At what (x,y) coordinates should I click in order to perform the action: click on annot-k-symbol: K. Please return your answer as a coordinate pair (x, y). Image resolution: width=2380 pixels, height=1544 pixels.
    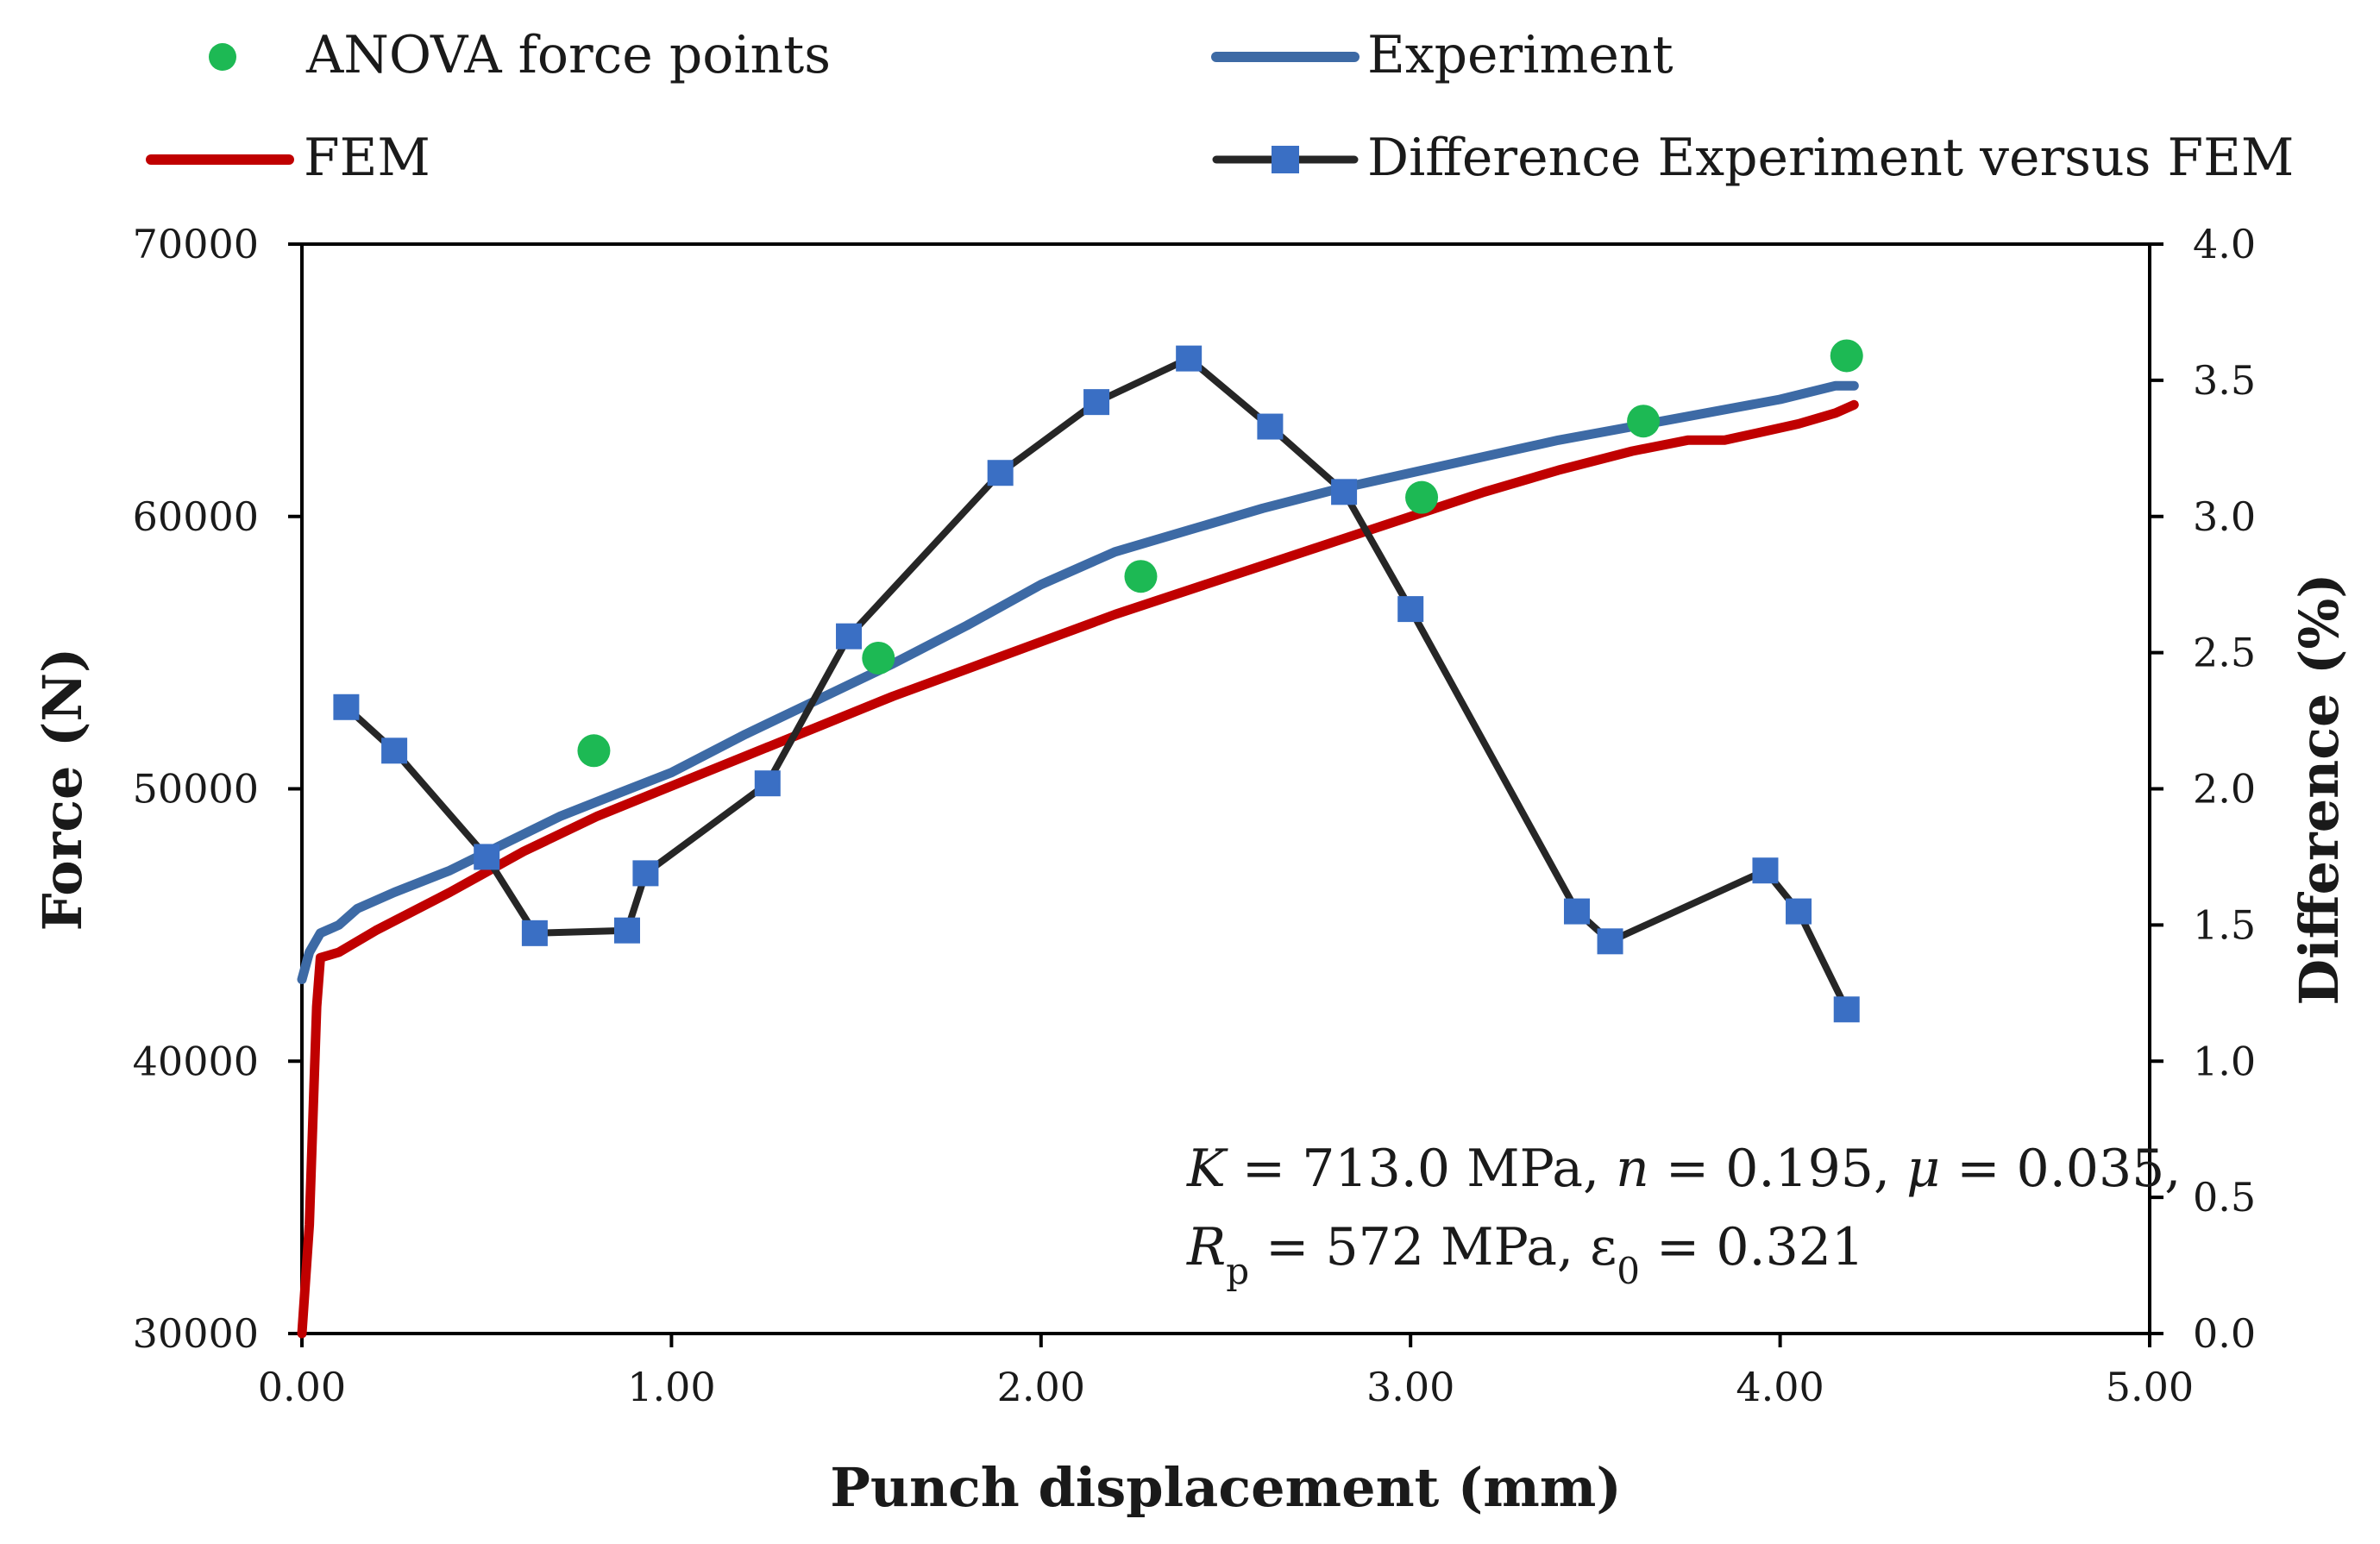
    Looking at the image, I should click on (1207, 1169).